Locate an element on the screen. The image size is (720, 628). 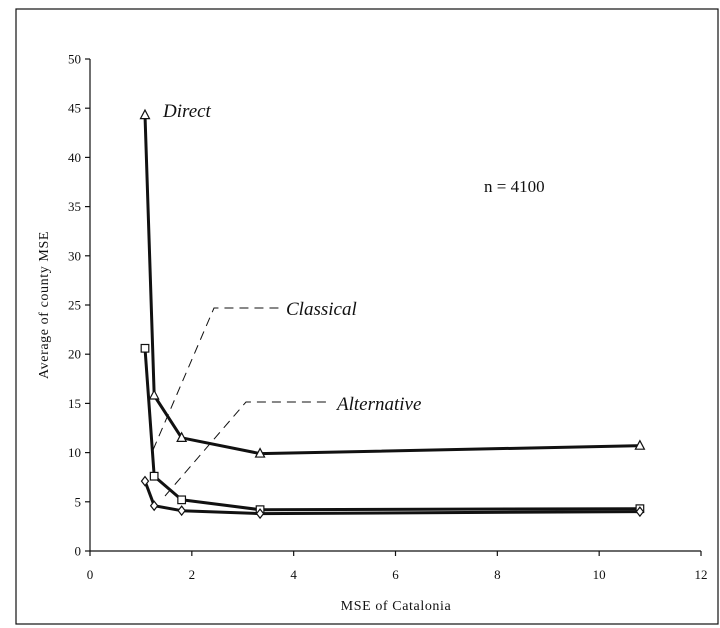
x-tick-label: 4 is located at coordinates (293, 574).